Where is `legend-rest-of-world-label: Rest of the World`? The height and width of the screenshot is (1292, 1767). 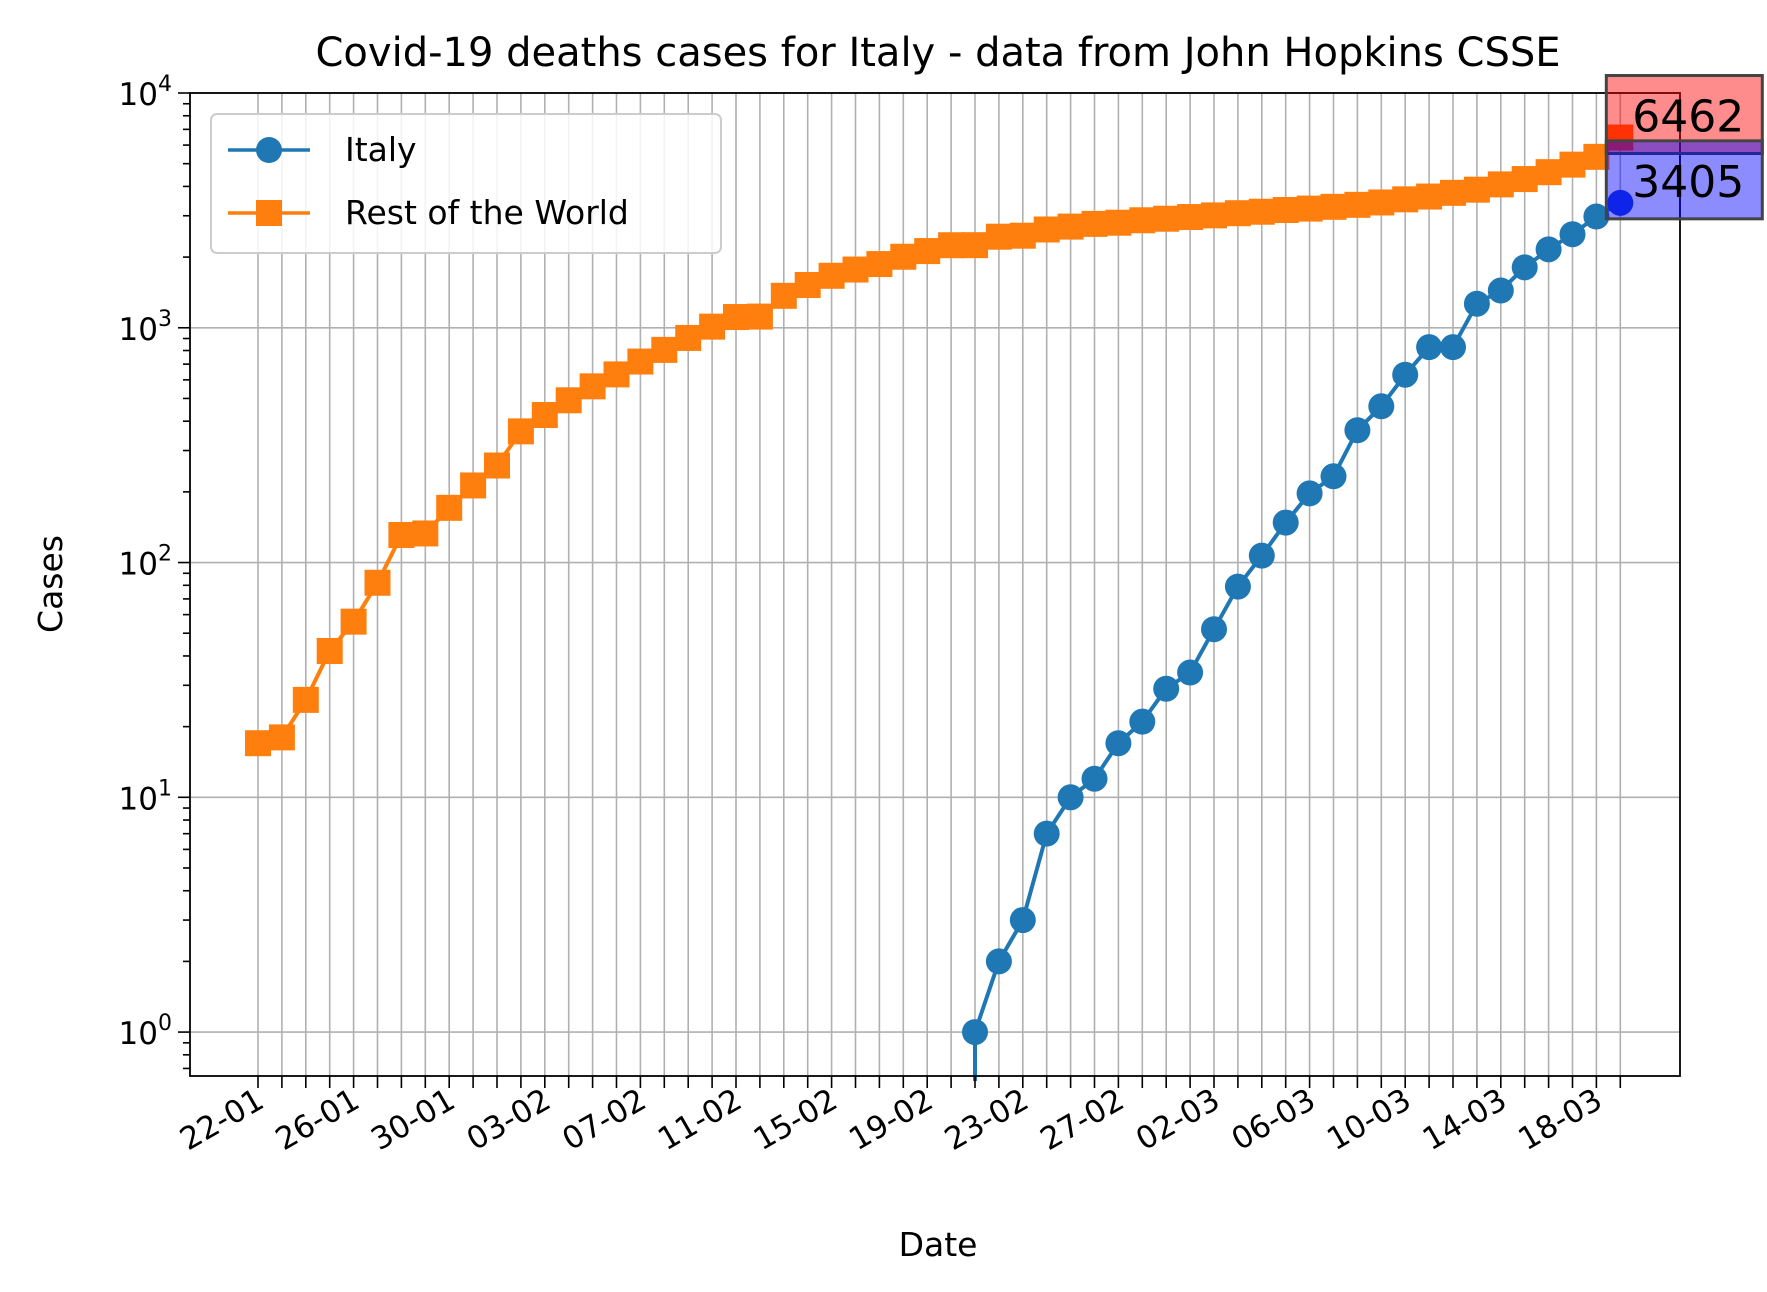 legend-rest-of-world-label: Rest of the World is located at coordinates (487, 212).